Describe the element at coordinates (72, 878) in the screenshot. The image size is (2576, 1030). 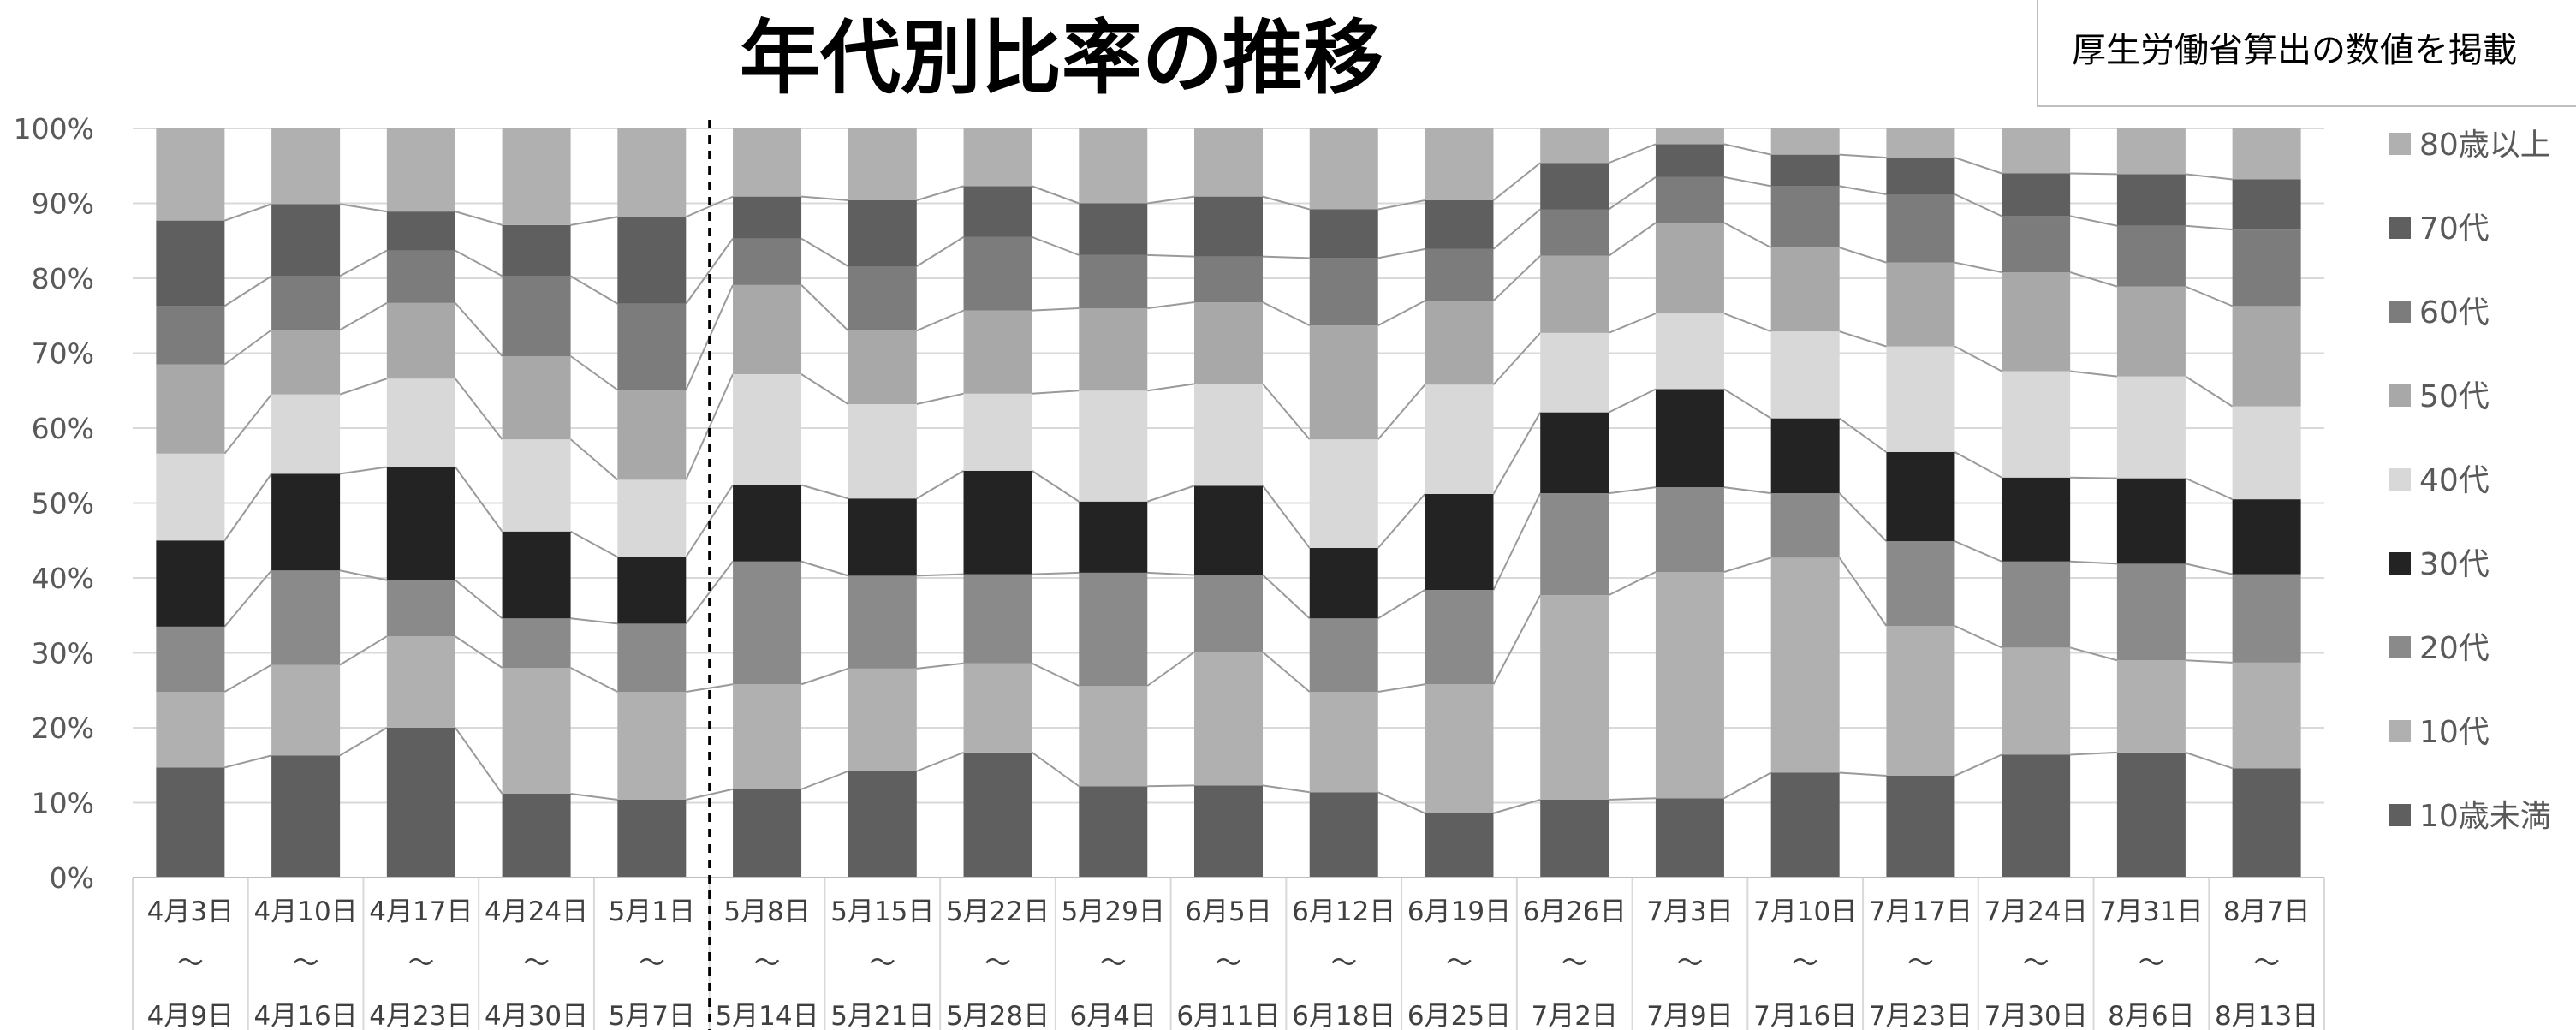
I see `y-tick-label: 0%` at that location.